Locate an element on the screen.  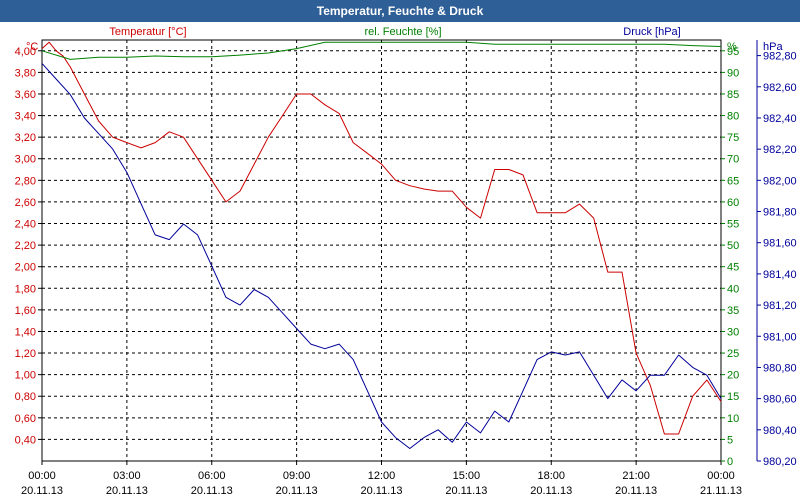
temperature-tick-label: 1,60 is located at coordinates (25, 311).